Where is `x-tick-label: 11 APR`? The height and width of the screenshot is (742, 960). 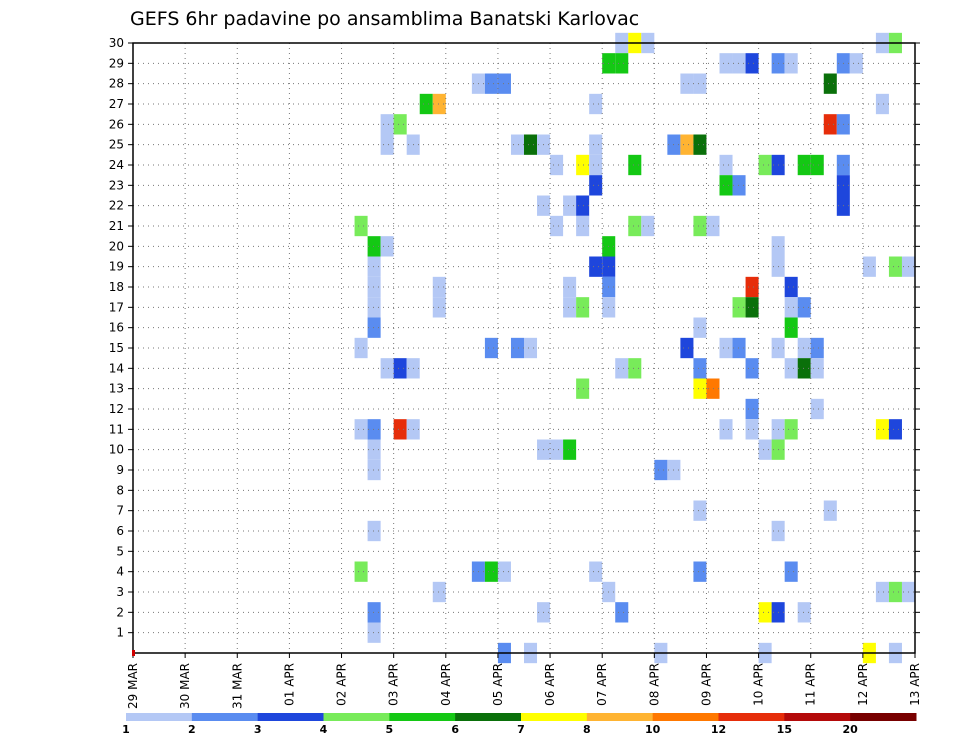
x-tick-label: 11 APR is located at coordinates (811, 684).